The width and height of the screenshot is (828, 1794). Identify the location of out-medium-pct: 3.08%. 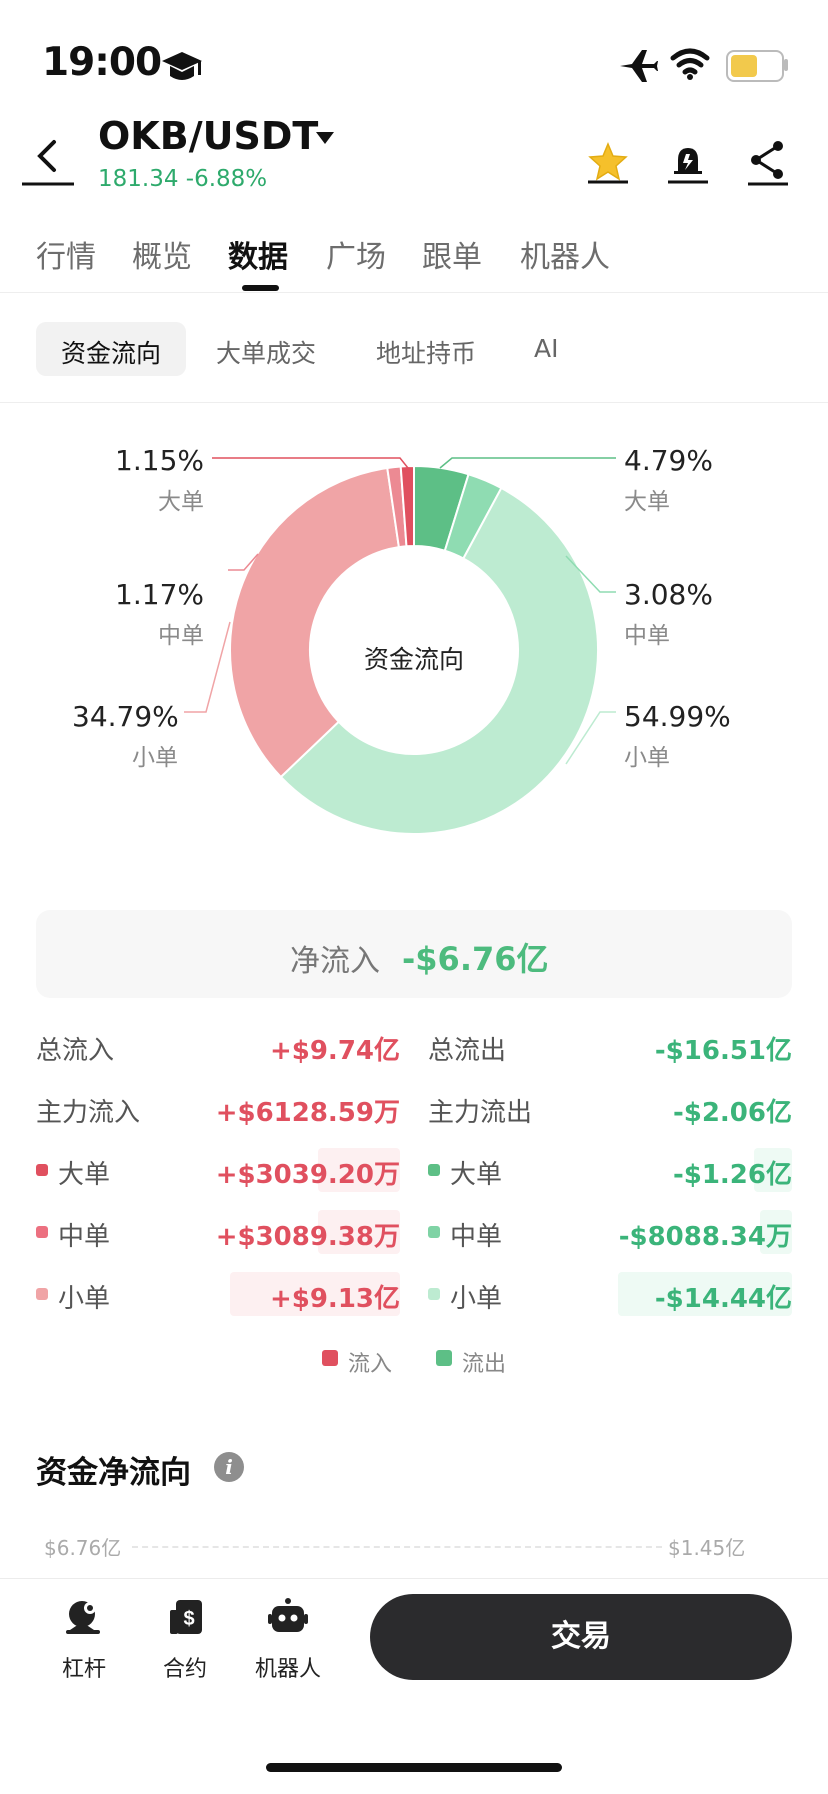
(668, 594).